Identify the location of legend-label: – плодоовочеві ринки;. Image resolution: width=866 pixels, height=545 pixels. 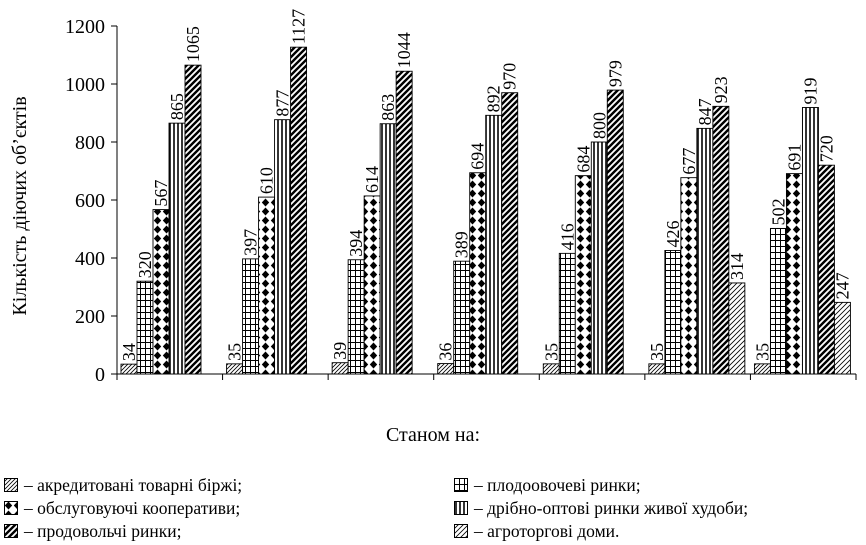
(557, 484).